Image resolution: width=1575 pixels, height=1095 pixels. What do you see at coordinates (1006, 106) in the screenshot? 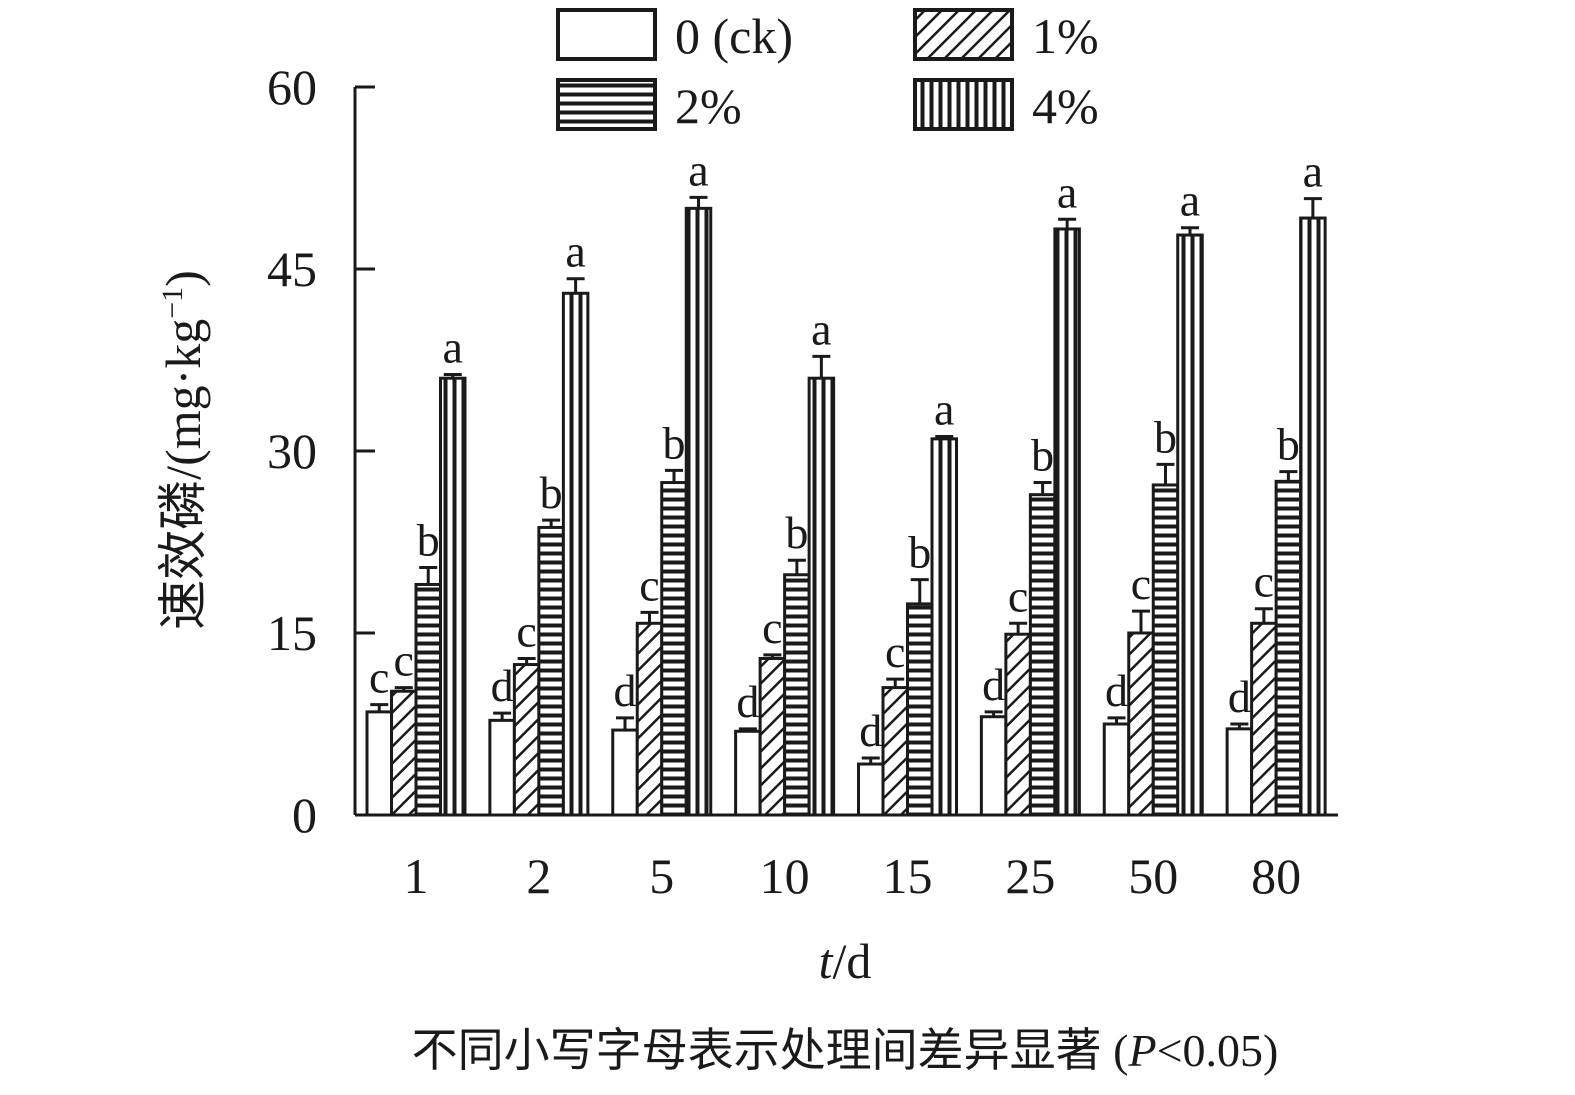
I see `legend-item: 4%` at bounding box center [1006, 106].